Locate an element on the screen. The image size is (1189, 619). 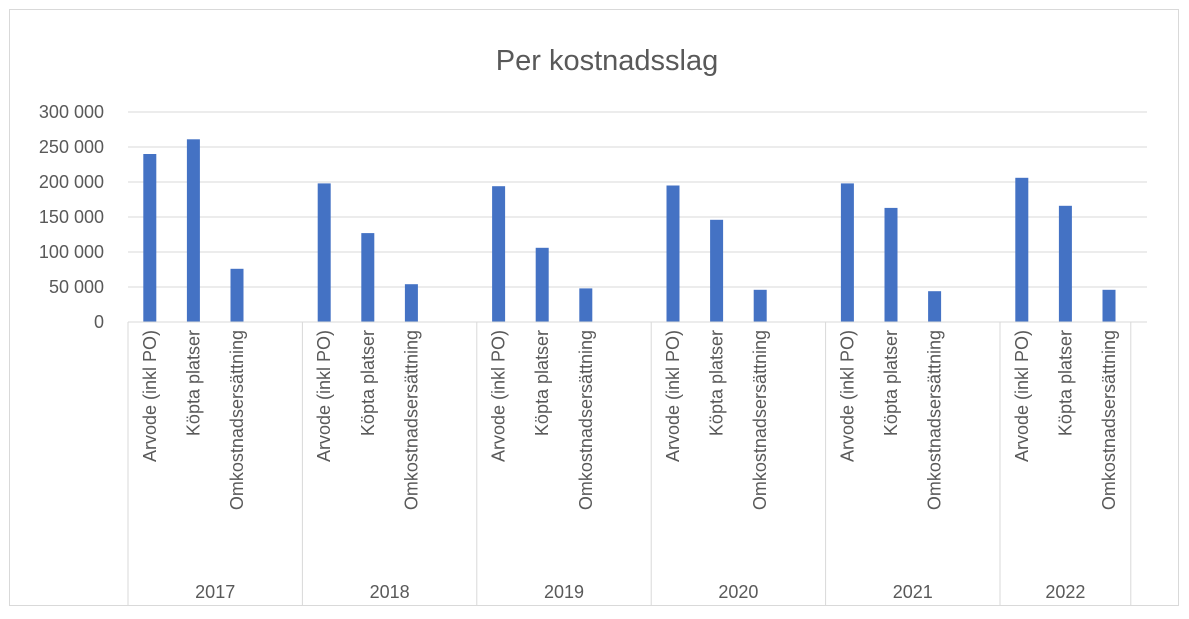
chart-title: Per kostnadsslag is located at coordinates (607, 61).